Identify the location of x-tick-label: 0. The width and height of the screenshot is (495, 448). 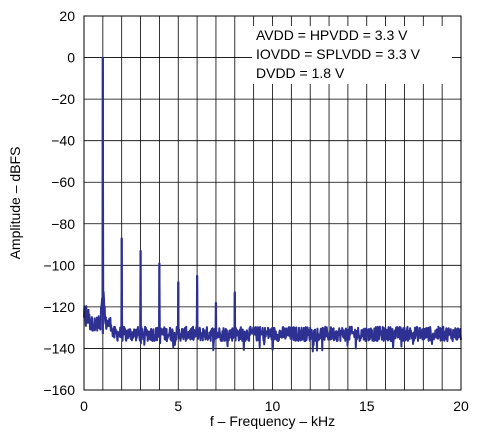
(84, 406).